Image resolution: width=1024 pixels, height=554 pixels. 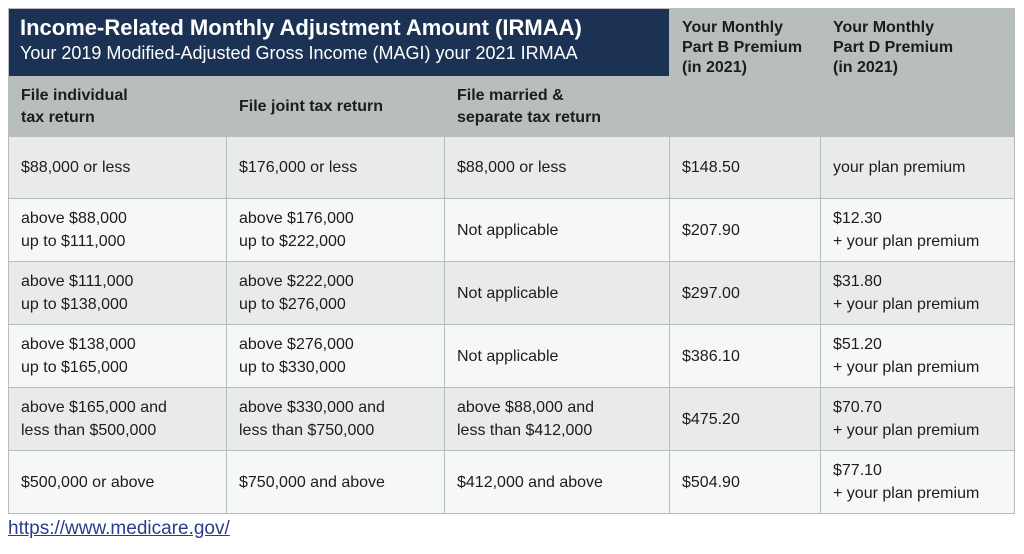 I want to click on cell-individual: $88,000 or less, so click(x=117, y=167).